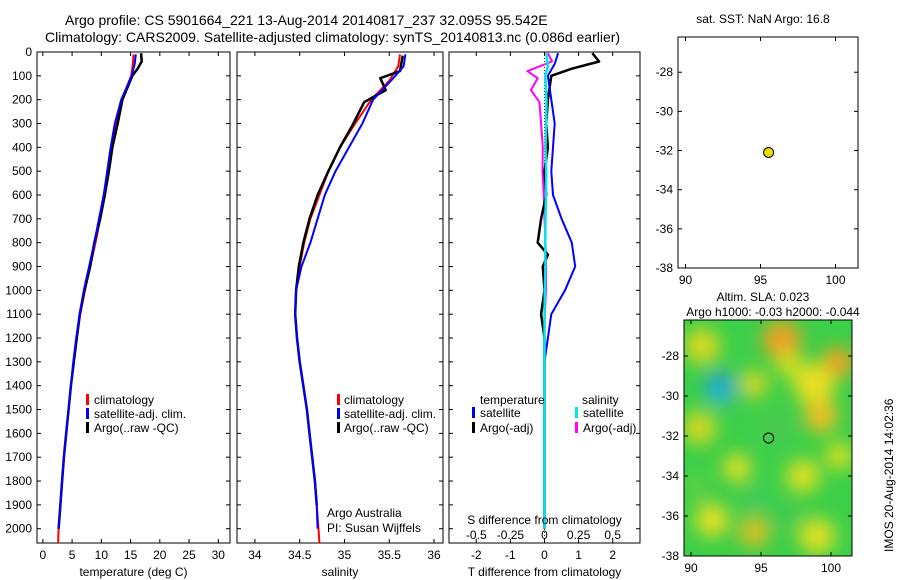 The width and height of the screenshot is (900, 580). Describe the element at coordinates (72, 555) in the screenshot. I see `temperature-xtick-label: 5` at that location.